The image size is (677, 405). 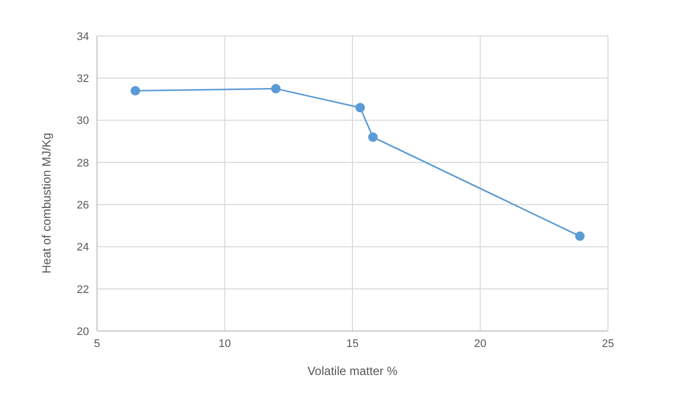 I want to click on x-tick-label: 20, so click(x=480, y=344).